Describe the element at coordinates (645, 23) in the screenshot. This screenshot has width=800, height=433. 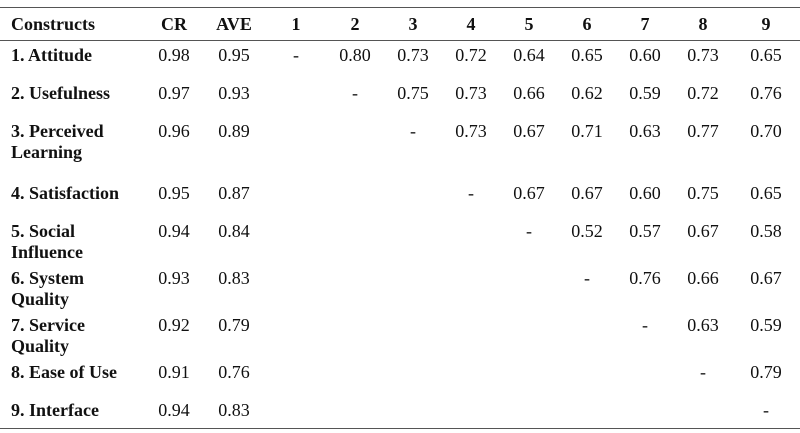
I see `header-cell: 7` at that location.